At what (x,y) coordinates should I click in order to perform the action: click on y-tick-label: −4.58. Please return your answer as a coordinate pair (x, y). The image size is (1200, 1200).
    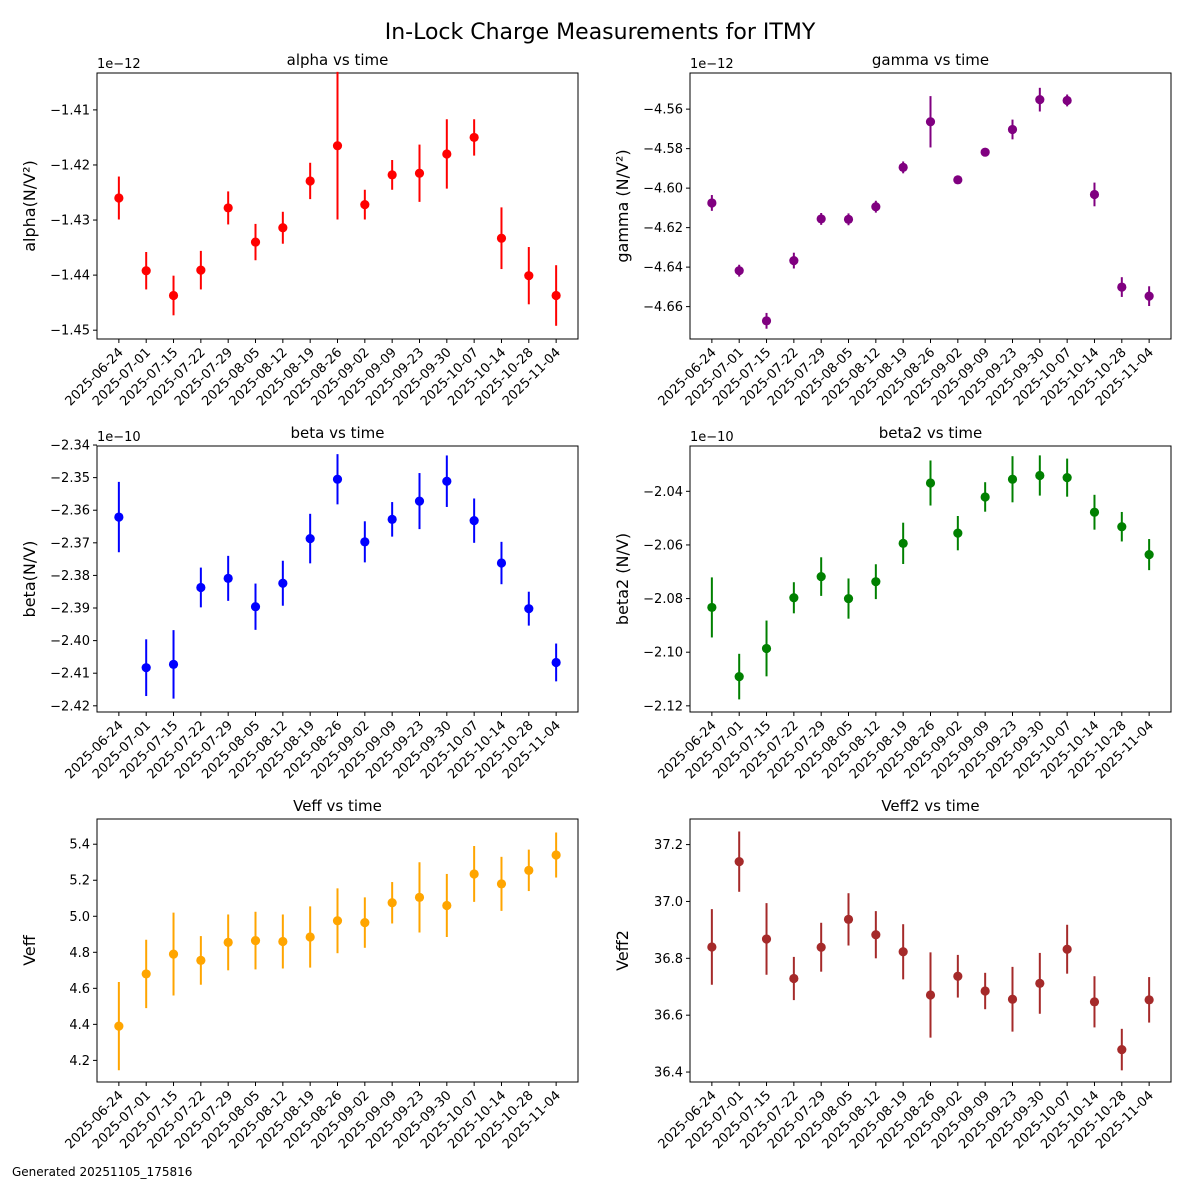
    Looking at the image, I should click on (663, 149).